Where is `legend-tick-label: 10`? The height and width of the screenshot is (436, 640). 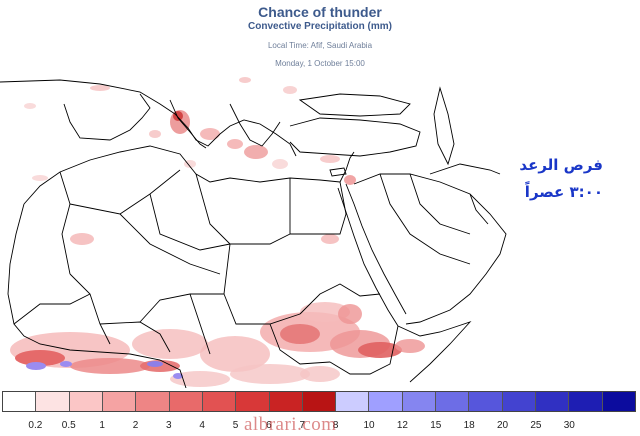 legend-tick-label: 10 is located at coordinates (369, 425).